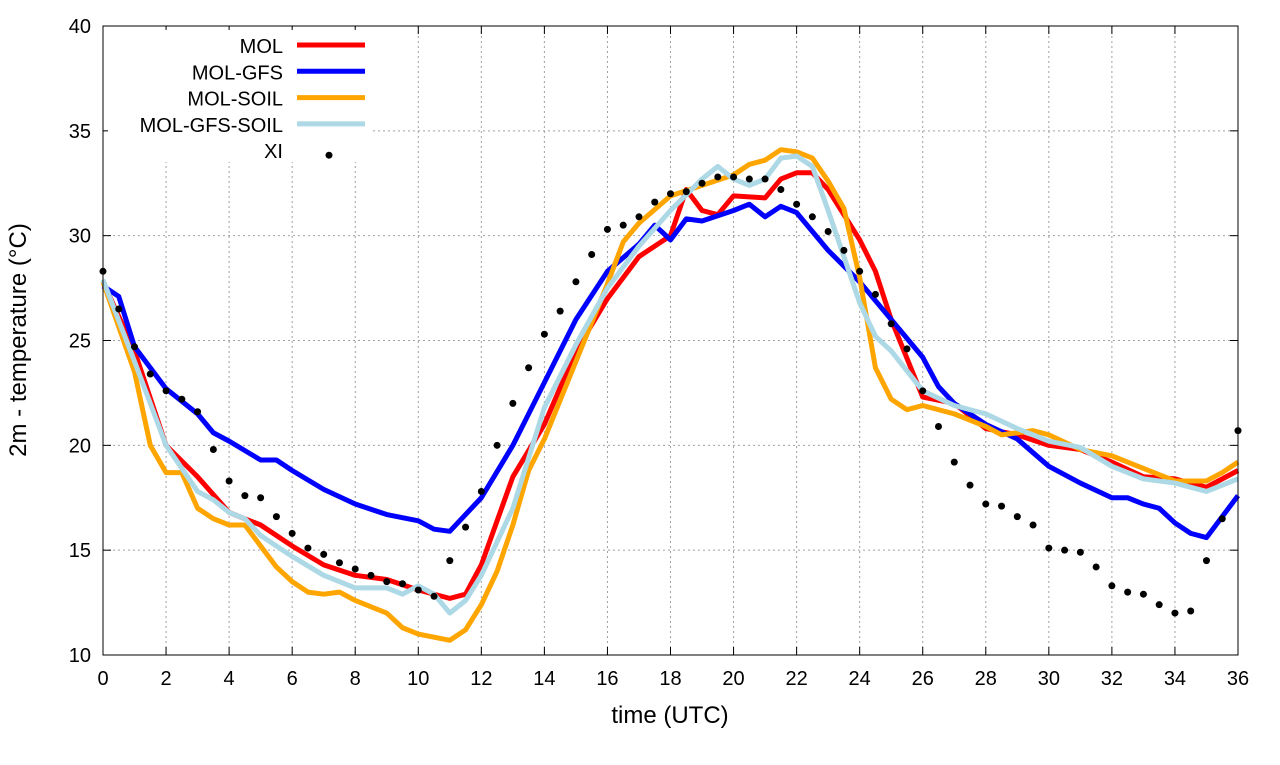 This screenshot has height=765, width=1280. I want to click on y-tick-label: 20, so click(80, 446).